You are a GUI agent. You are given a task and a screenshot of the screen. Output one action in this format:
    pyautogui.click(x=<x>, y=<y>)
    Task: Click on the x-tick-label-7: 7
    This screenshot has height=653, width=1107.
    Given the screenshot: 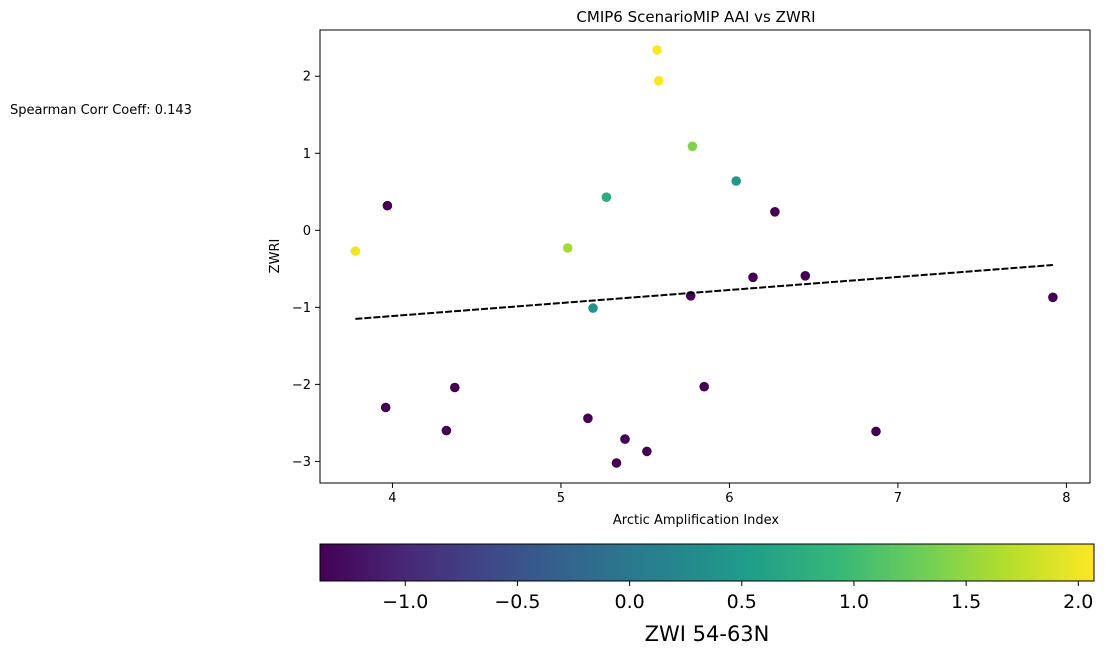 What is the action you would take?
    pyautogui.click(x=898, y=498)
    